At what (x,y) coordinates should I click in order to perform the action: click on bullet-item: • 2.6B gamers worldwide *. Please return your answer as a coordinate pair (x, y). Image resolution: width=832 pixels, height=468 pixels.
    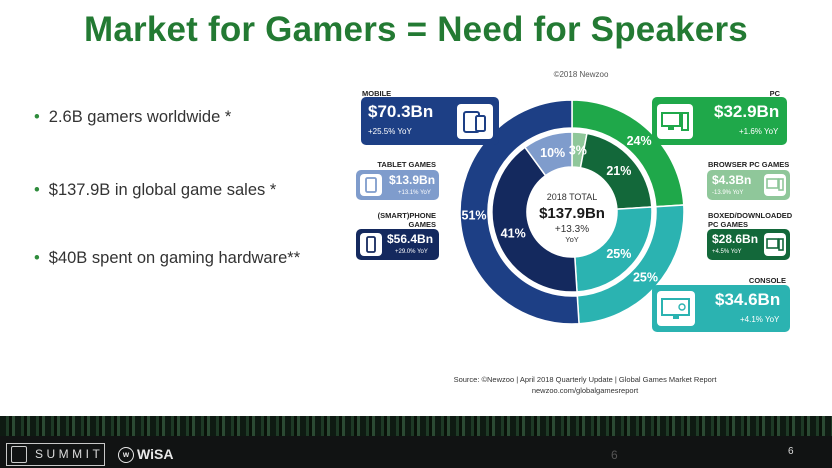
    Looking at the image, I should click on (132, 117).